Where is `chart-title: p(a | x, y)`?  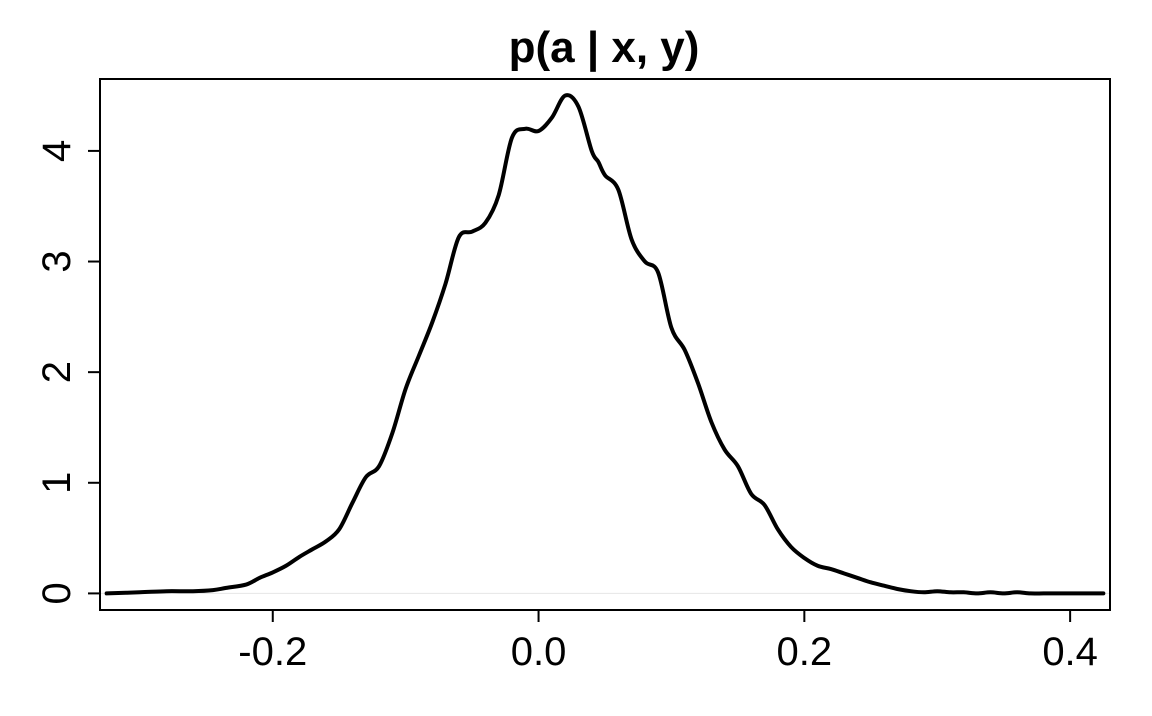
chart-title: p(a | x, y) is located at coordinates (604, 48).